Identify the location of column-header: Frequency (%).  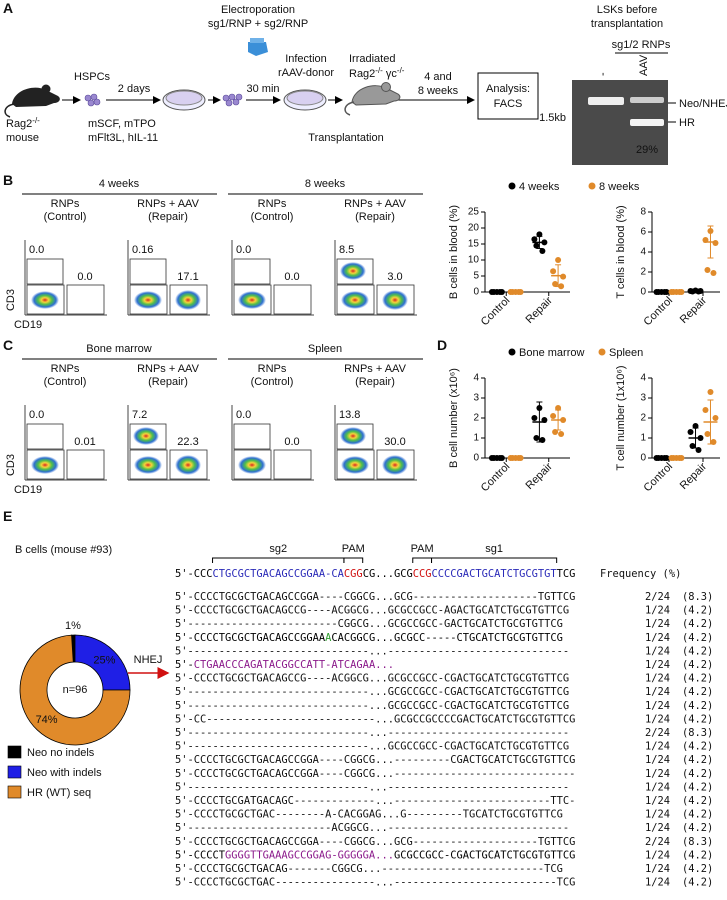
(640, 574).